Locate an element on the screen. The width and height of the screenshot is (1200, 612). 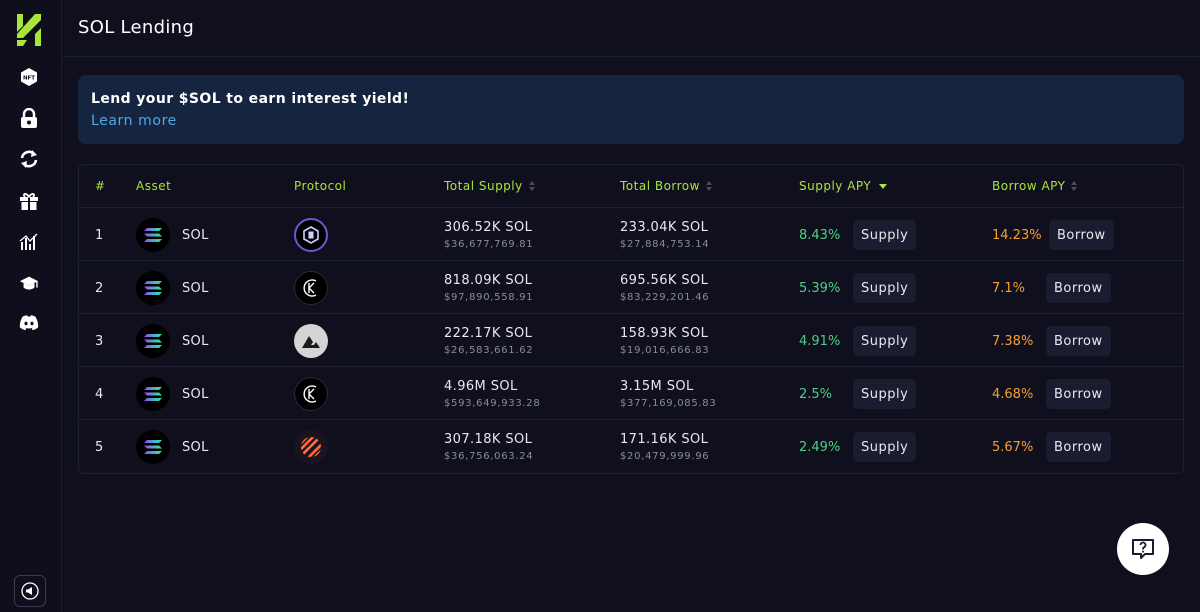
nft-icon: NFT is located at coordinates (29, 77).